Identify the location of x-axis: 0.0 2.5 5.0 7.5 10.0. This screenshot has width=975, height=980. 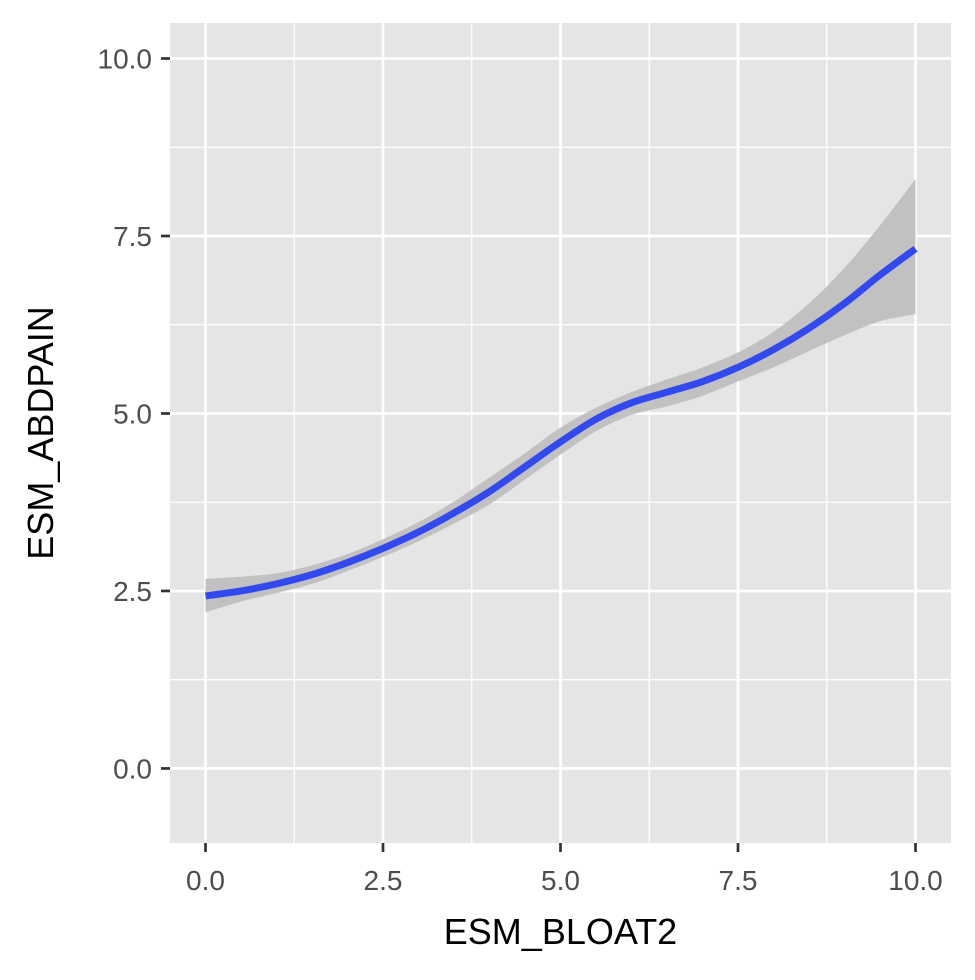
(564, 869).